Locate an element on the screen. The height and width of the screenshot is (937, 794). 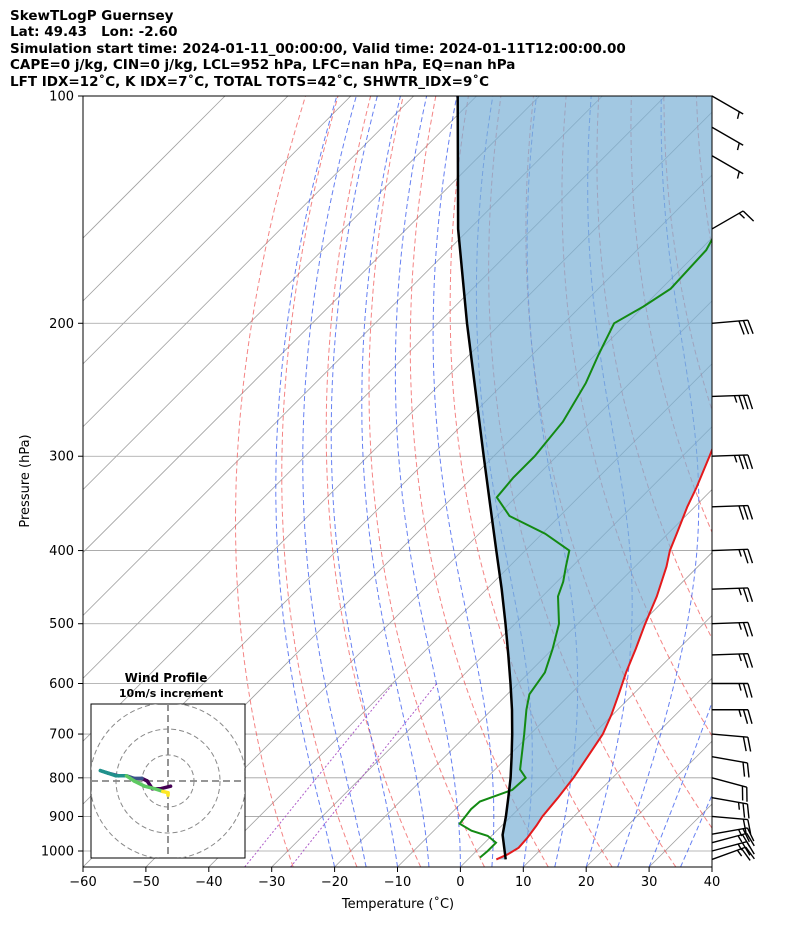
x-tick-label: −10 is located at coordinates (397, 882).